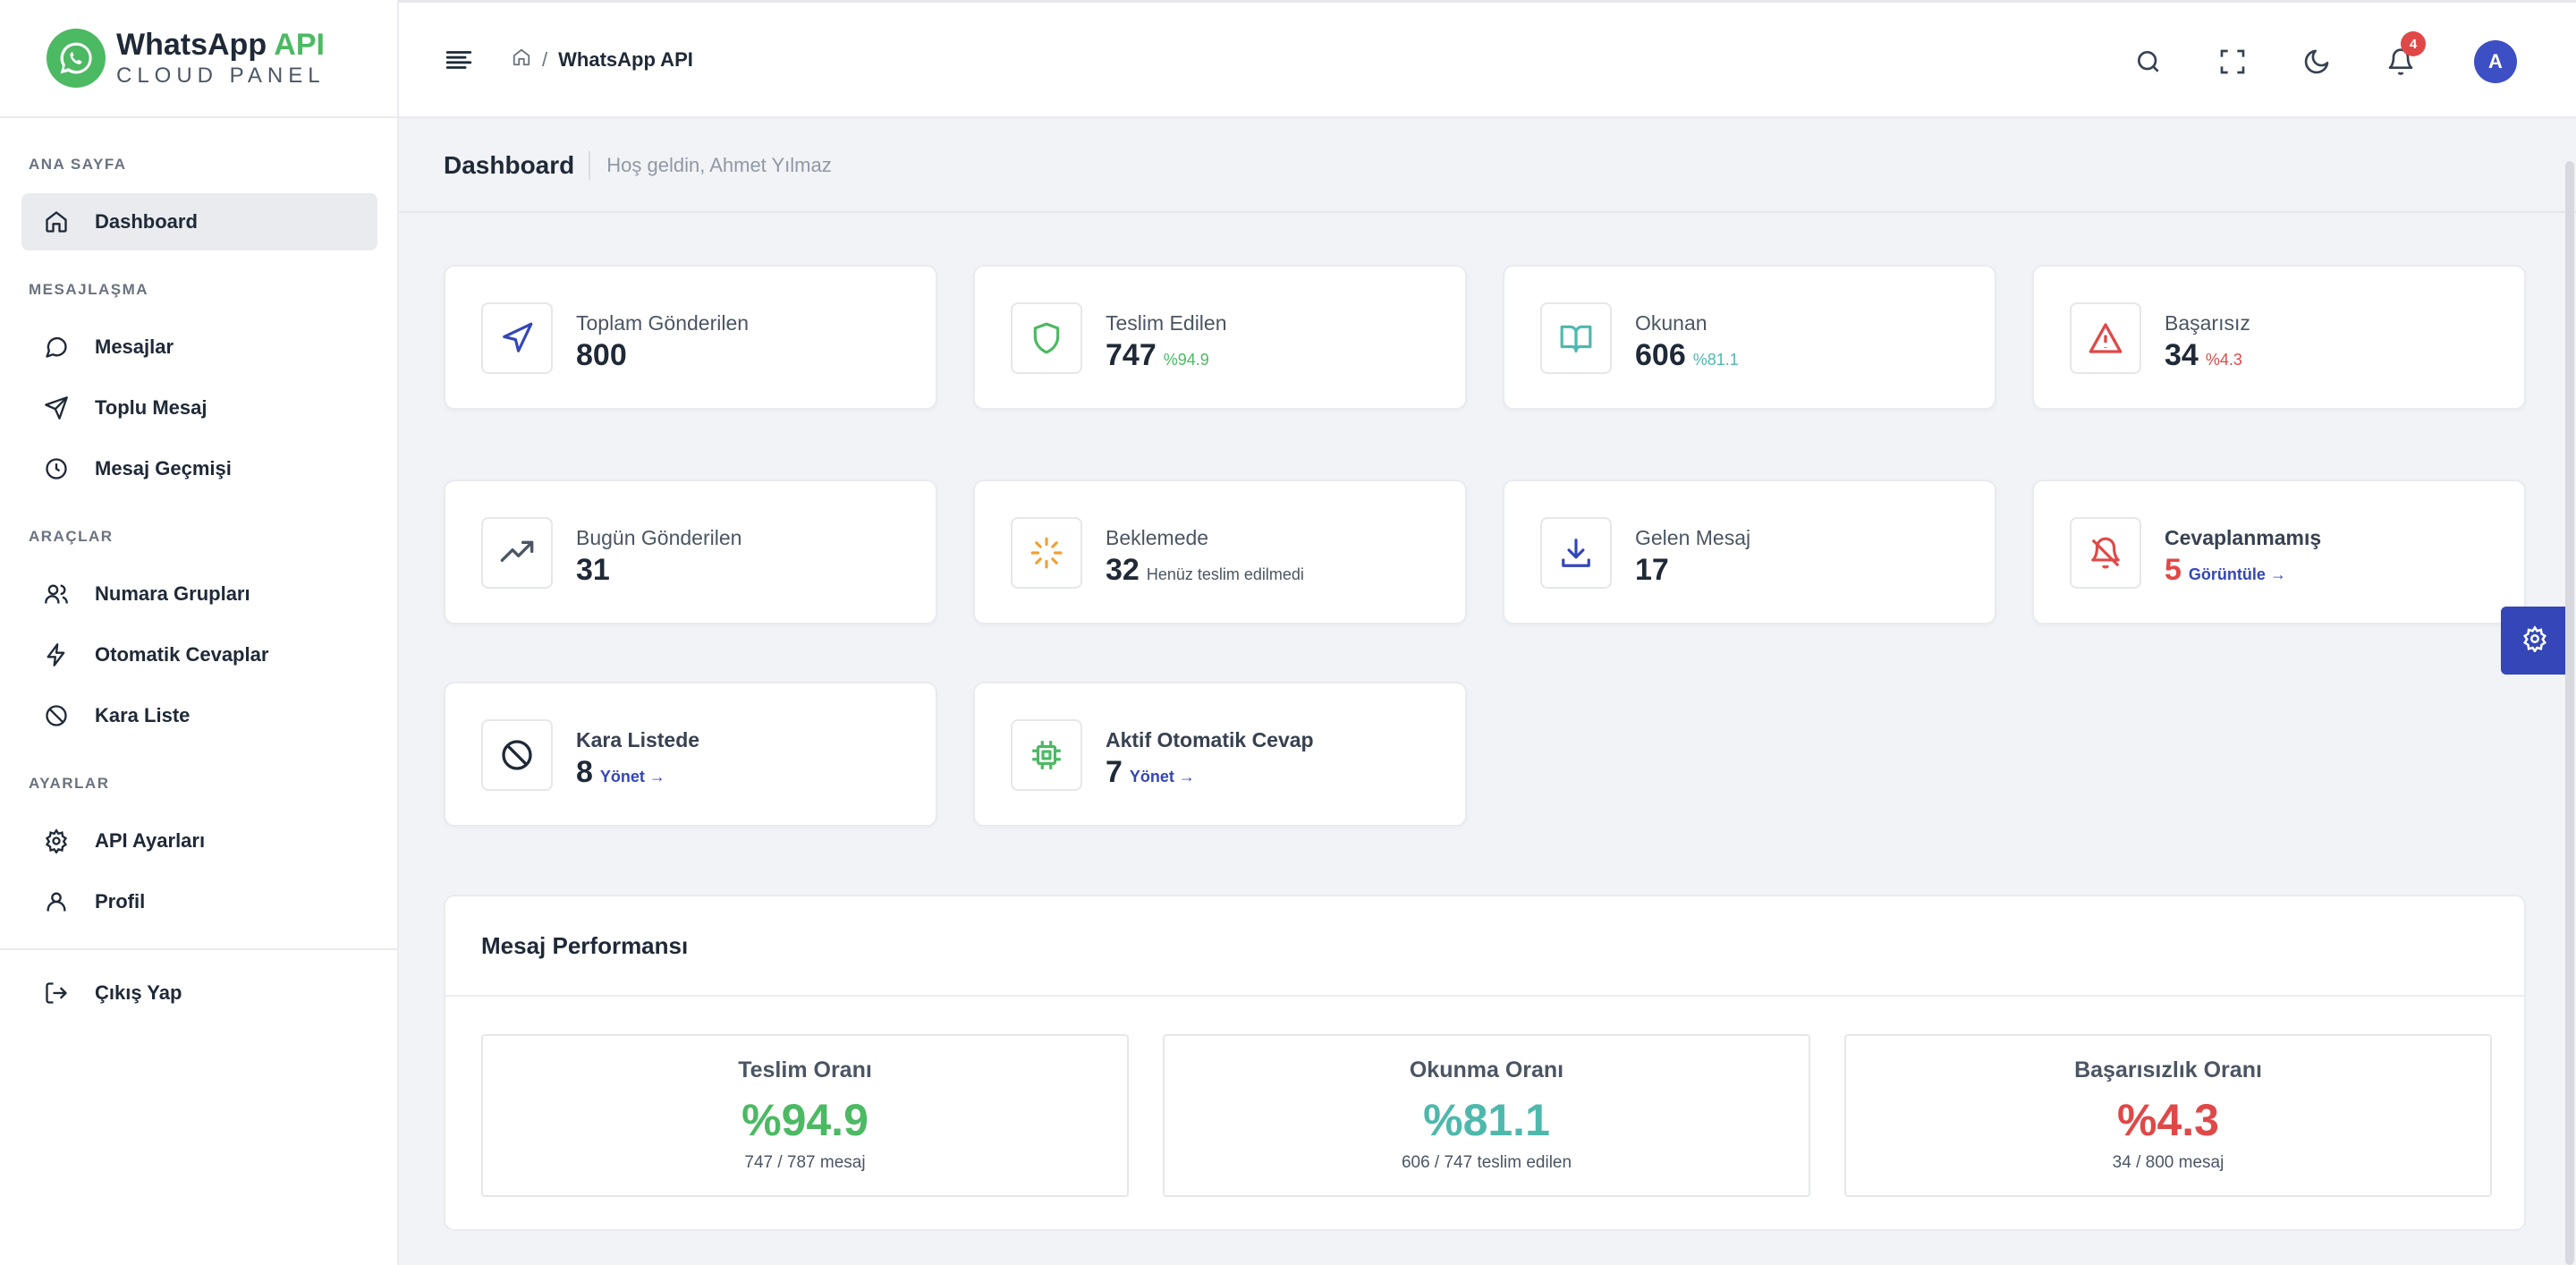 Image resolution: width=2576 pixels, height=1265 pixels. Describe the element at coordinates (584, 772) in the screenshot. I see `stat-value: 8` at that location.